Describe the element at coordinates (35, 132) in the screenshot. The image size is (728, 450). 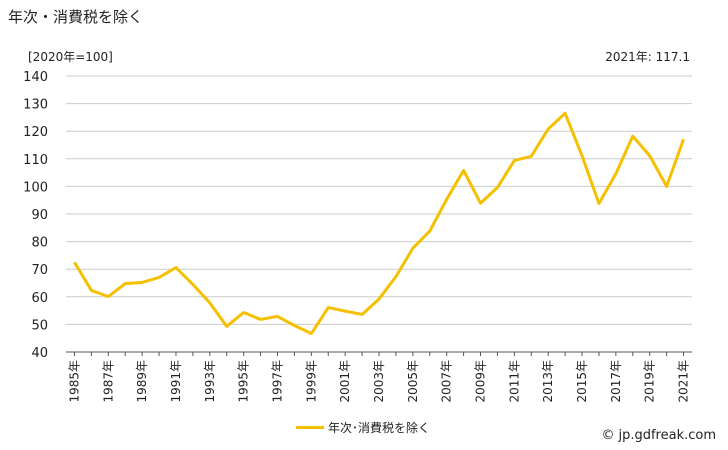
I see `y-tick-label: 120` at that location.